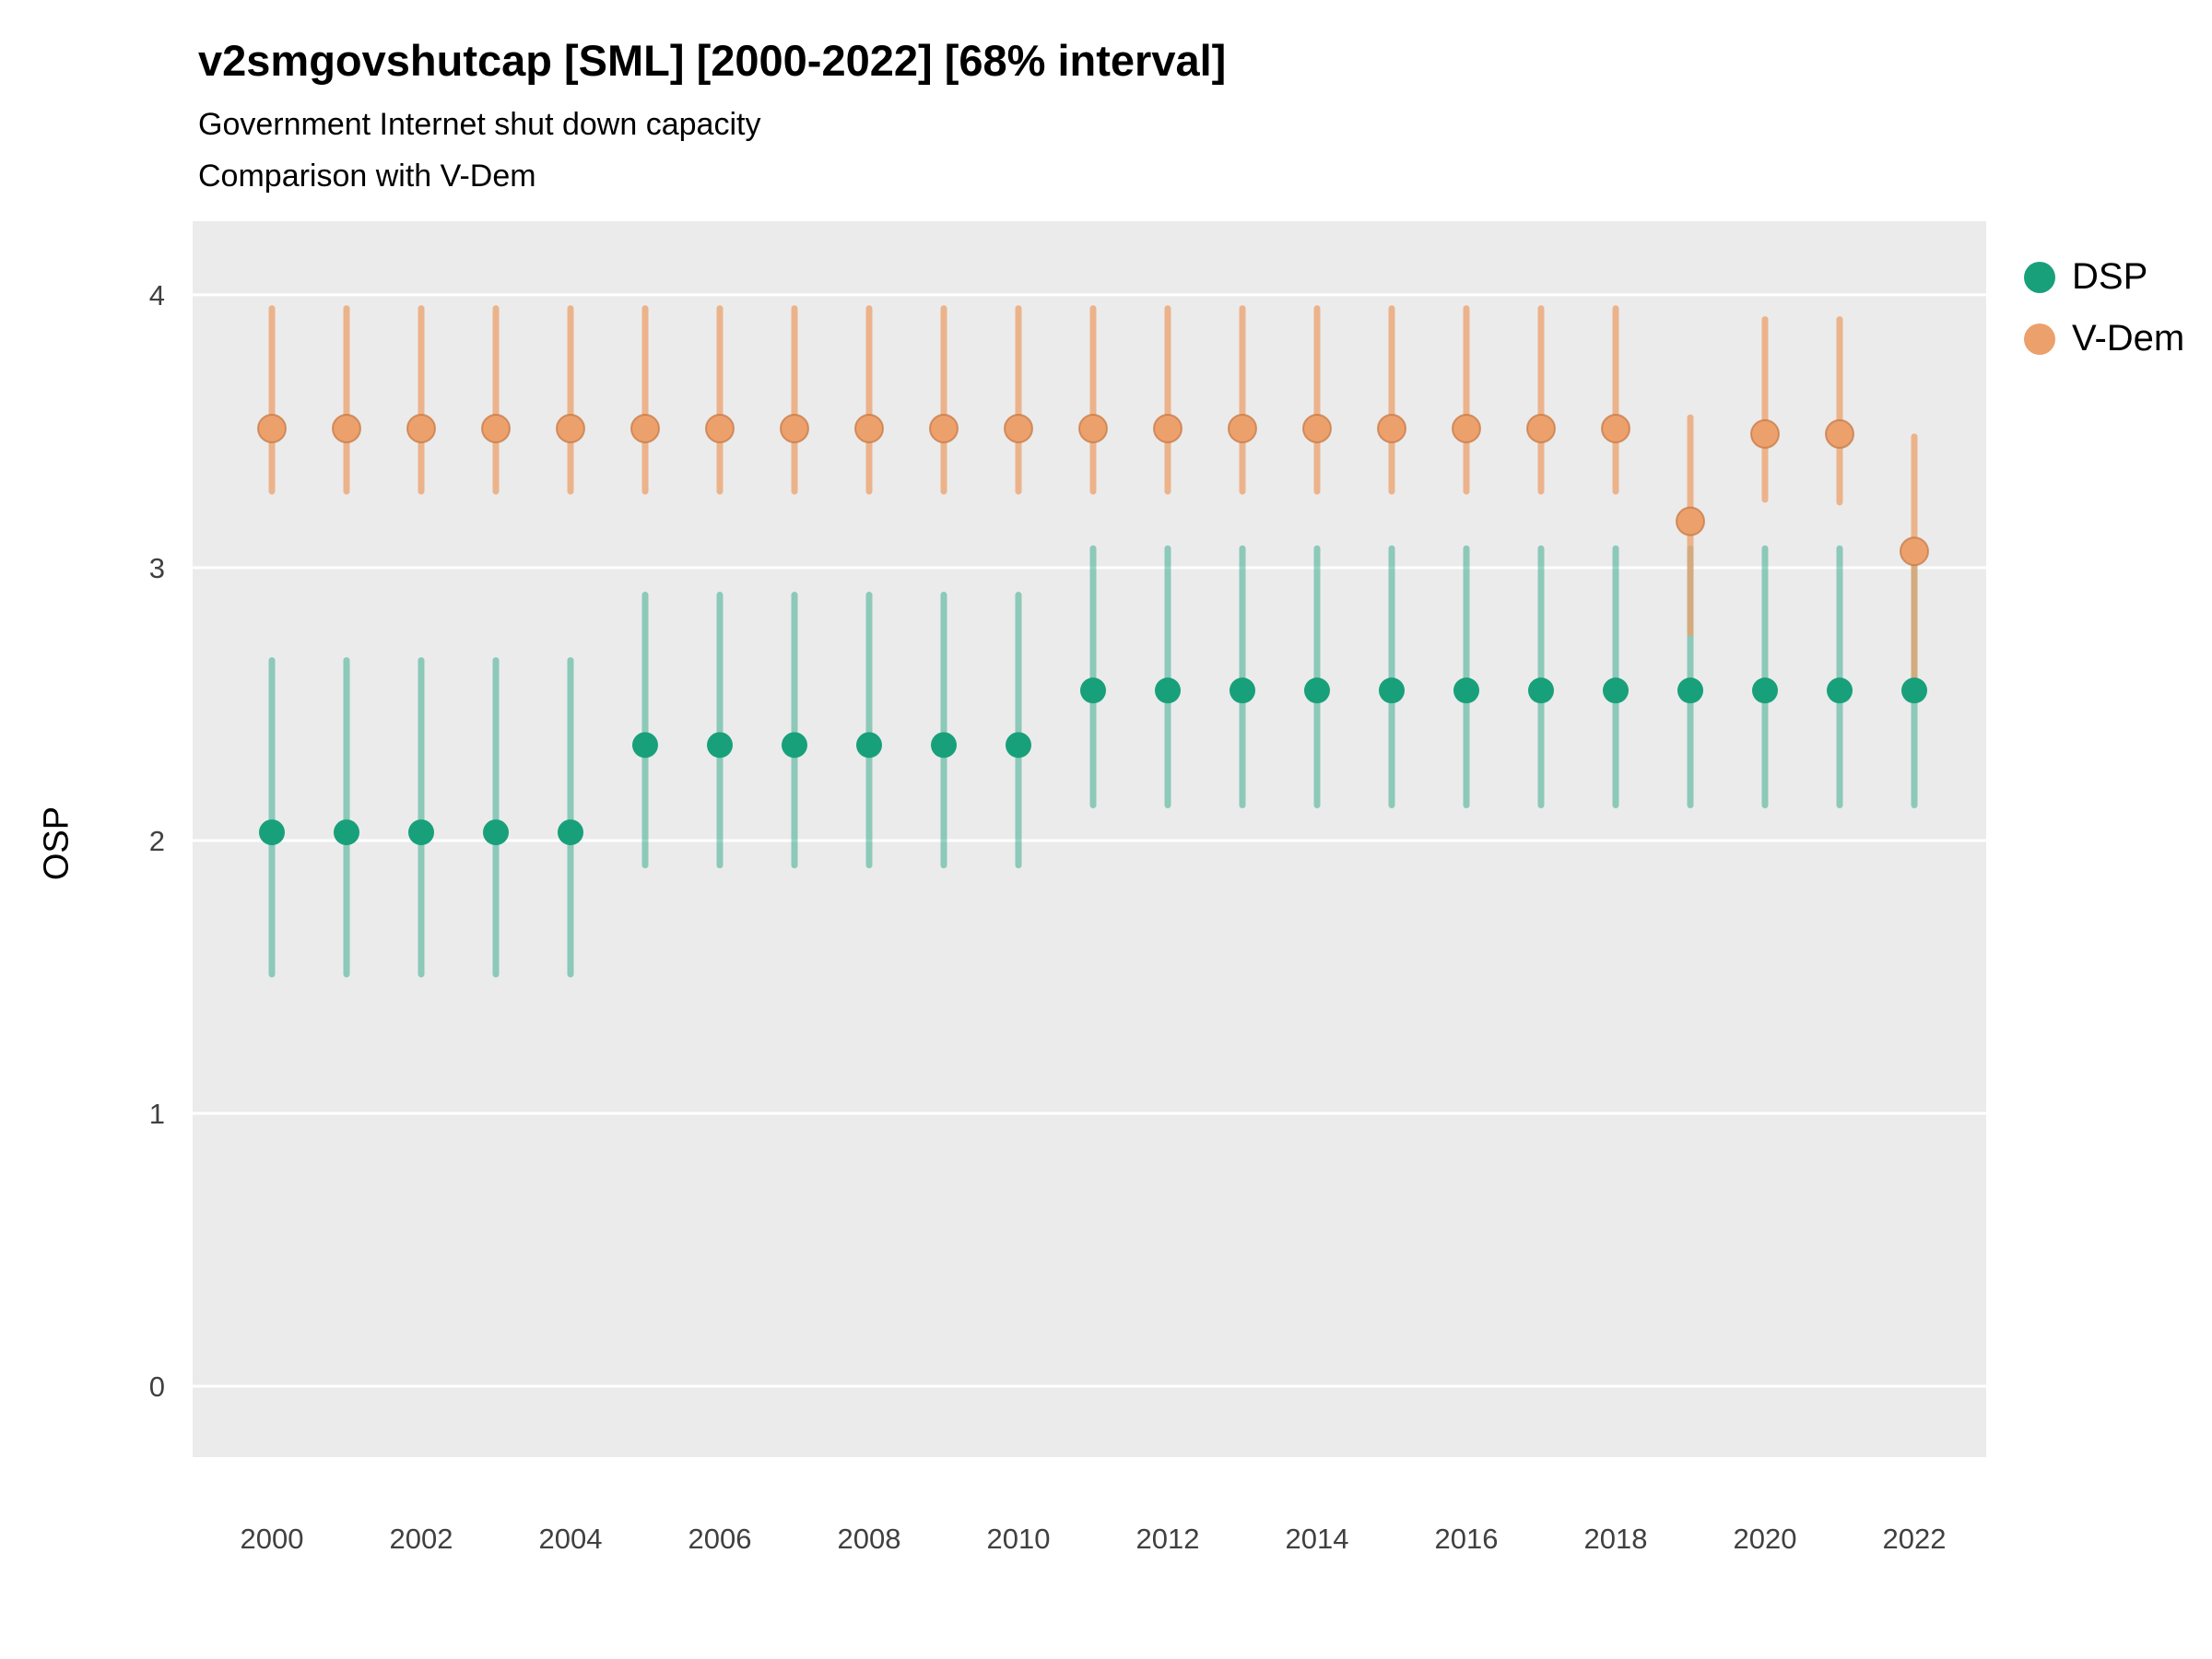 This screenshot has width=2212, height=1659. What do you see at coordinates (2104, 307) in the screenshot?
I see `legend: DSP V-Dem` at bounding box center [2104, 307].